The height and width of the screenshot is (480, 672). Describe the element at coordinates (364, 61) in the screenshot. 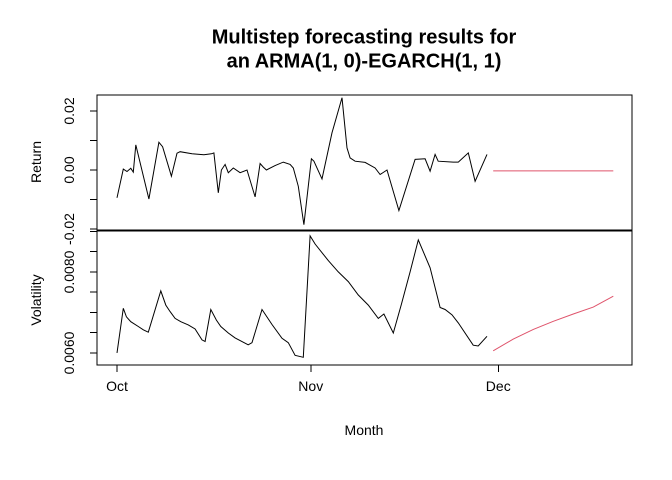

I see `chart-title-line2: an ARMA(1, 0)-EGARCH(1, 1)` at that location.